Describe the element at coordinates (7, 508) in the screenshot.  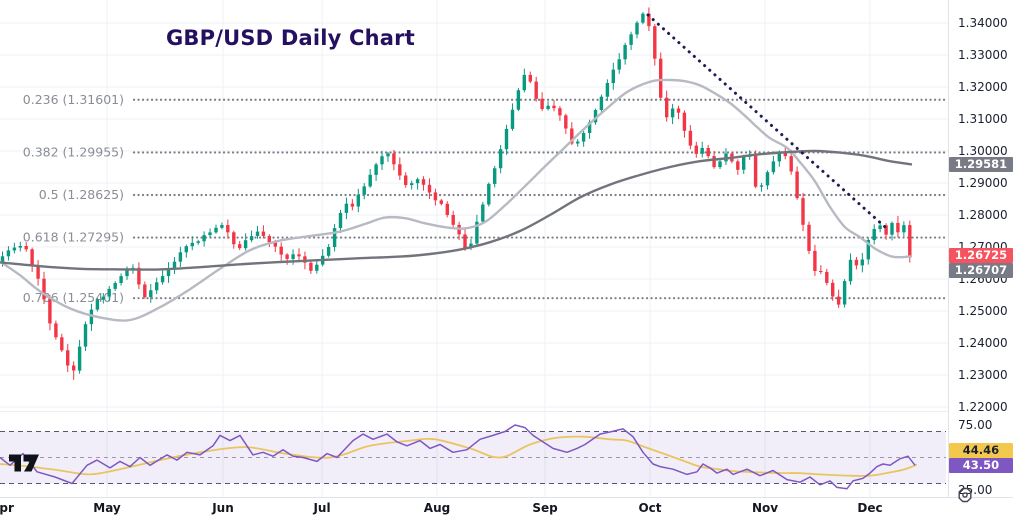
I see `month-label-apr: Apr` at that location.